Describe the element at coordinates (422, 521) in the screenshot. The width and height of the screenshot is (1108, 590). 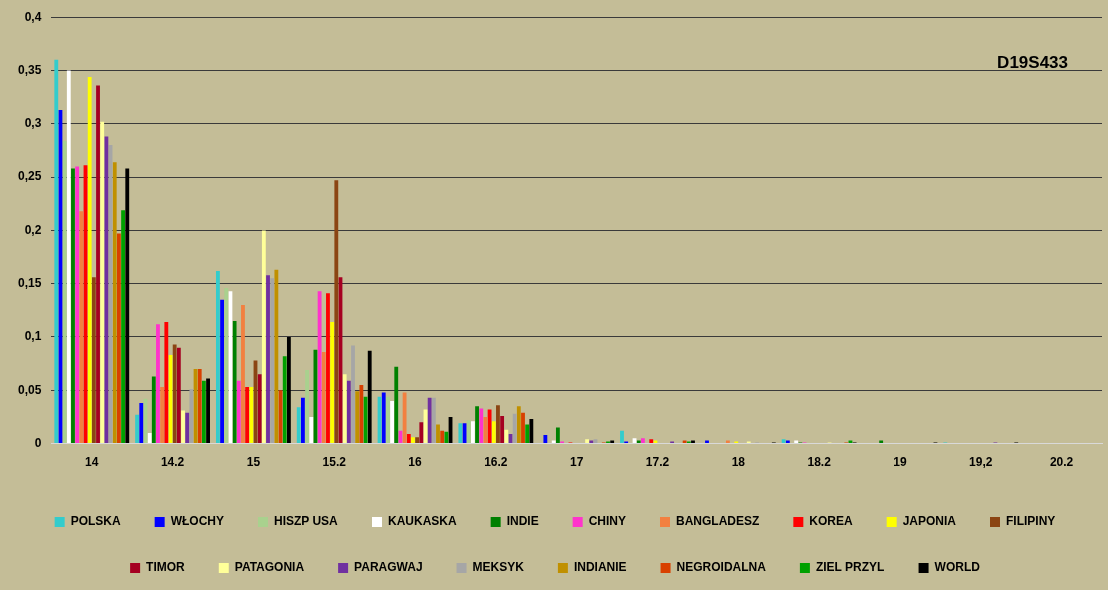
I see `legend-label: KAUKASKA` at that location.